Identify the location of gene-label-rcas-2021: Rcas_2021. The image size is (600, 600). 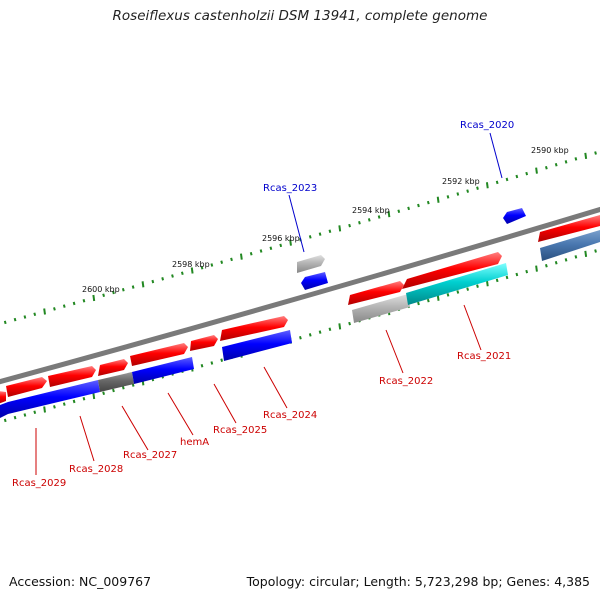
(484, 356).